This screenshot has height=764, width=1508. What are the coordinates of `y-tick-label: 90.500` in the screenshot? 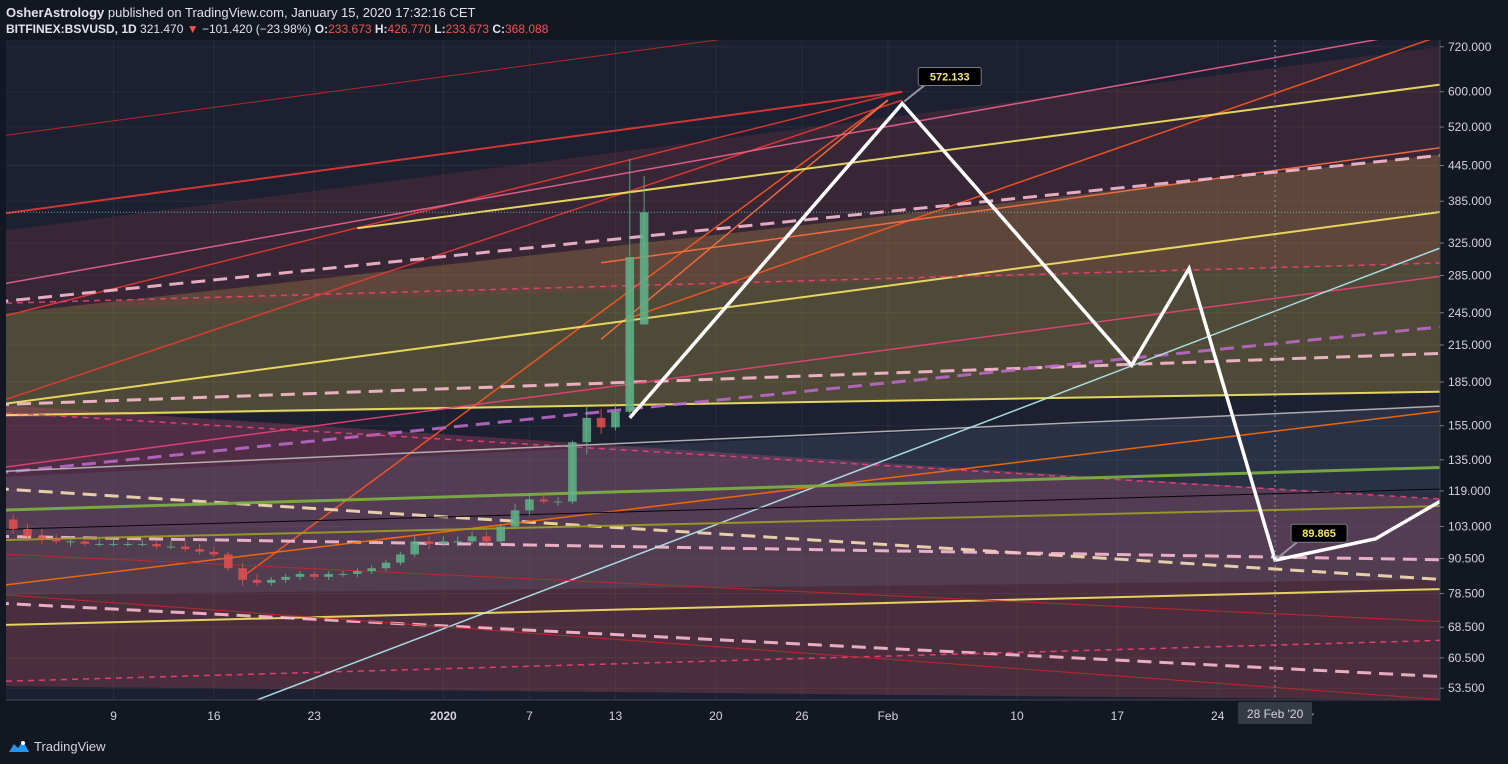 It's located at (1466, 558).